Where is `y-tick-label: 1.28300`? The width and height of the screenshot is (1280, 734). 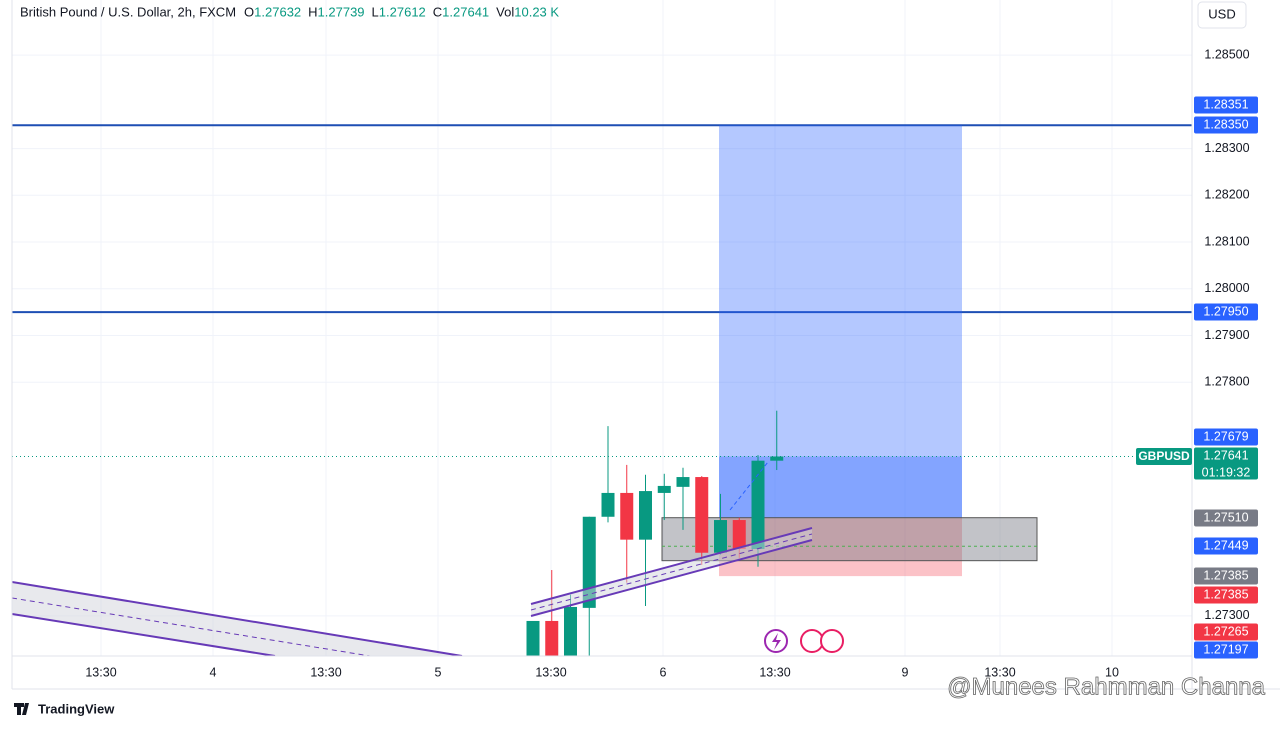 y-tick-label: 1.28300 is located at coordinates (1226, 148).